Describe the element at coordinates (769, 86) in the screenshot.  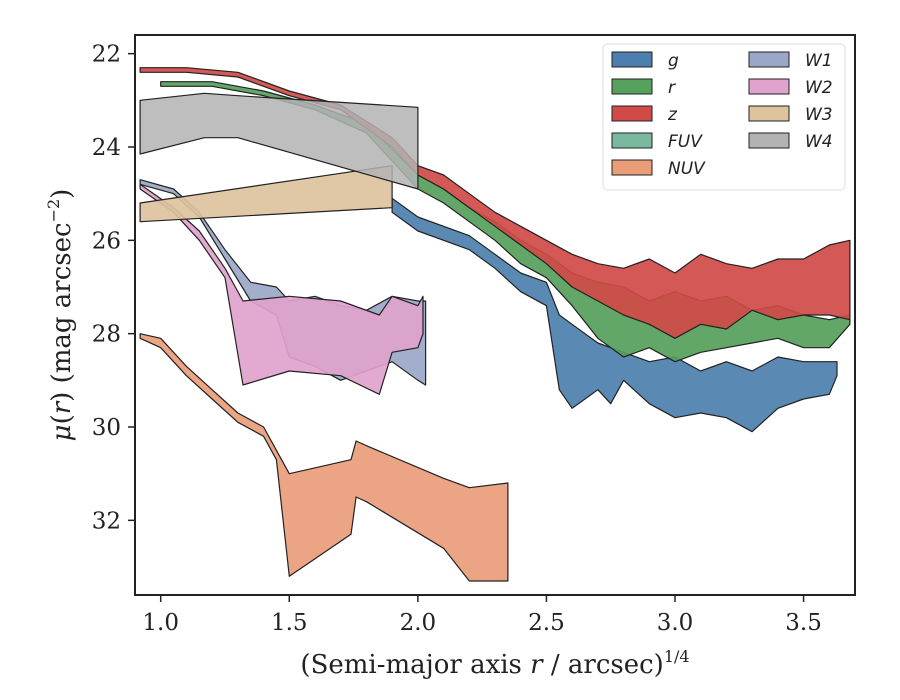
I see `legend-swatch-W2` at that location.